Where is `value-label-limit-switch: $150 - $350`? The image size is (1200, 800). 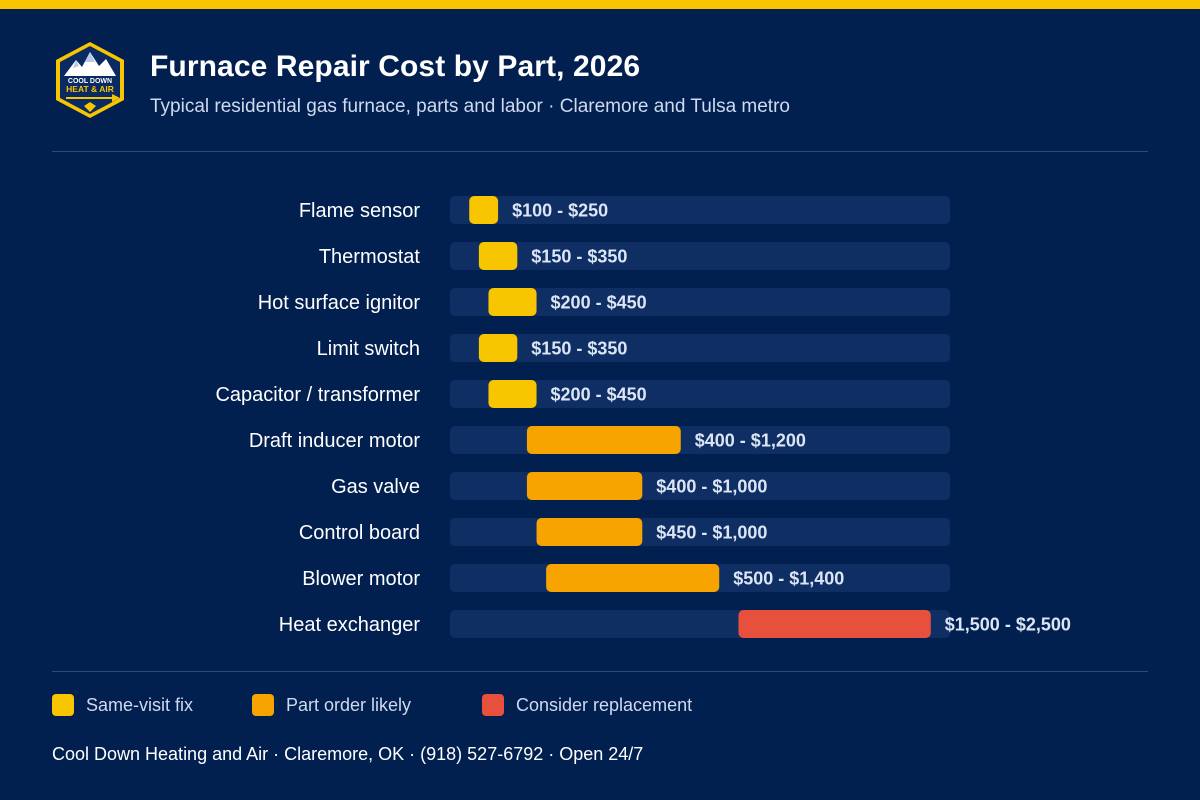
value-label-limit-switch: $150 - $350 is located at coordinates (579, 349).